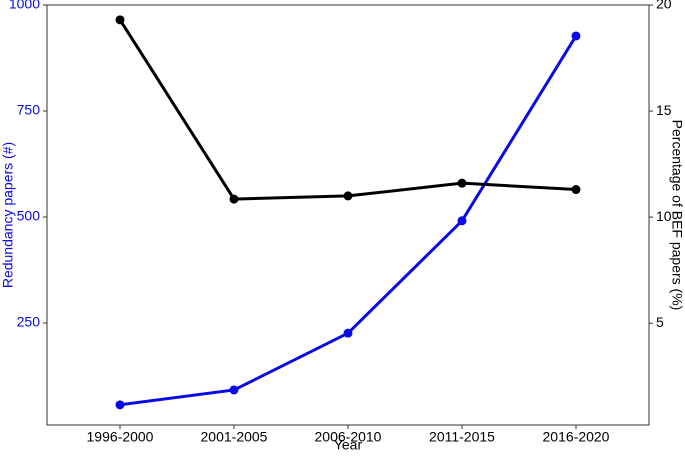  What do you see at coordinates (664, 110) in the screenshot?
I see `y2-tick-label: 15` at bounding box center [664, 110].